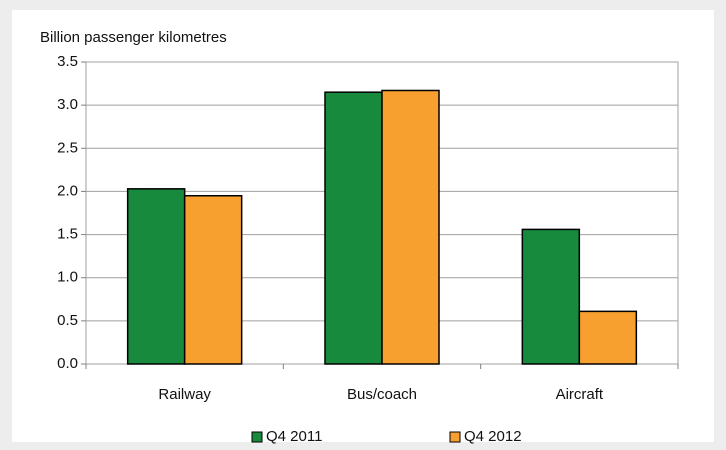 This screenshot has height=450, width=726. Describe the element at coordinates (184, 394) in the screenshot. I see `x-tick-label: Railway` at that location.